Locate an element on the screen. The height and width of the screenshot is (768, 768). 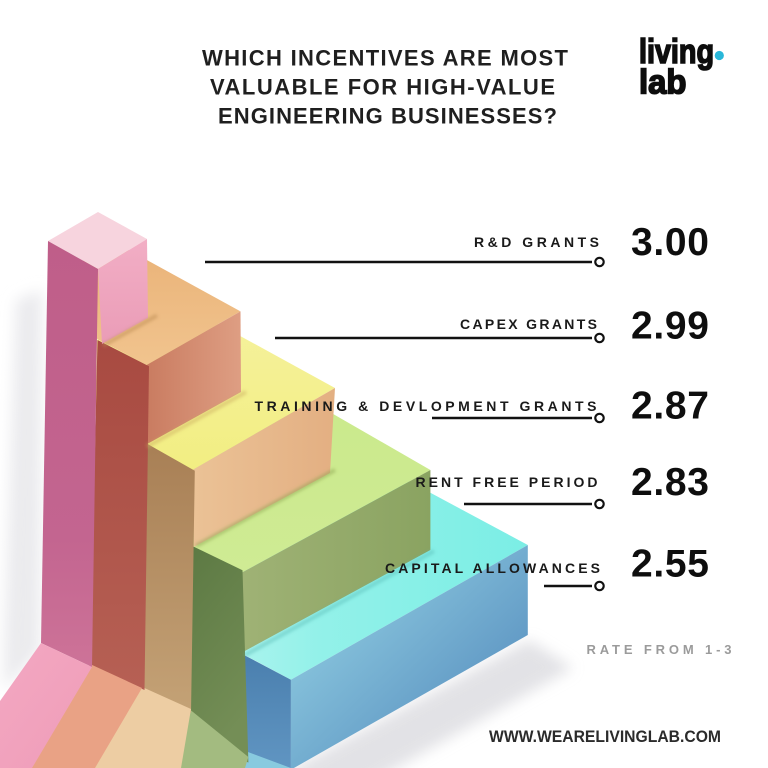
svg-text: living is located at coordinates (676, 52).